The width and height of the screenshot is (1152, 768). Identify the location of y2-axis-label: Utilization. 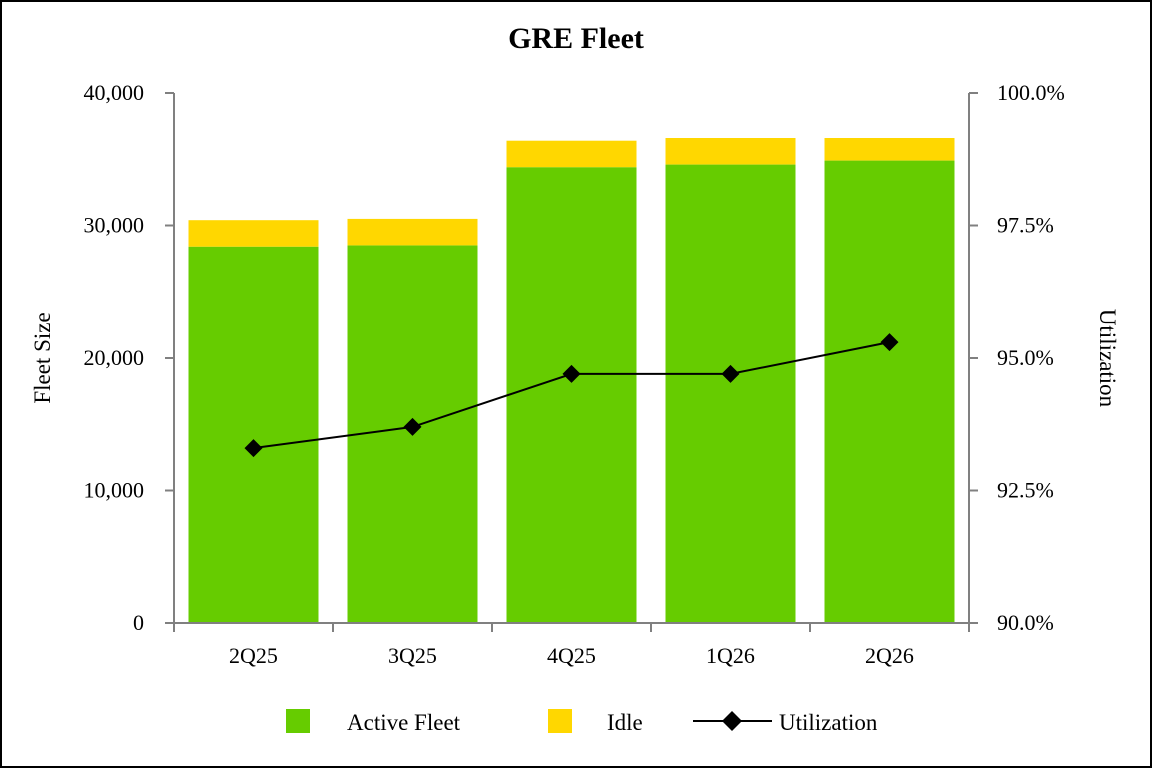
(1107, 358).